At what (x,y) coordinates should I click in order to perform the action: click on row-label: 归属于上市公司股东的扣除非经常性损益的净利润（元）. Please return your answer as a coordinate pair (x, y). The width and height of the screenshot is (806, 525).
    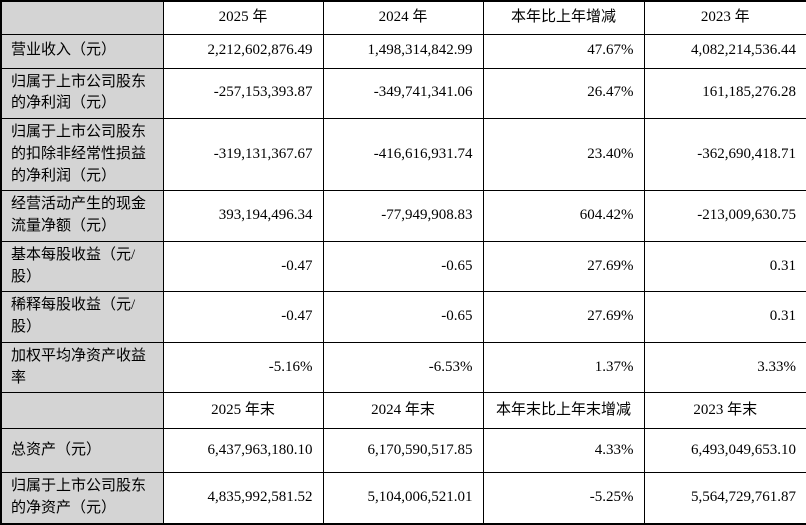
    Looking at the image, I should click on (82, 154).